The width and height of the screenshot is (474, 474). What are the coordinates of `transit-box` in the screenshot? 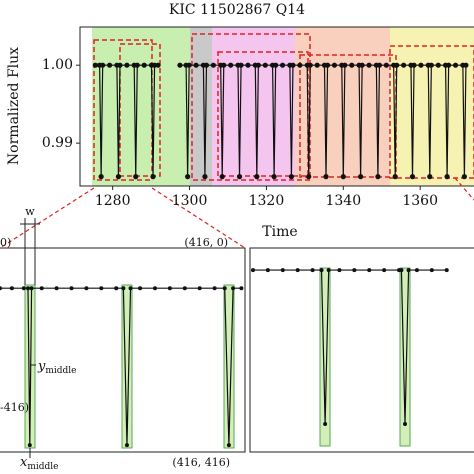 It's located at (405, 357).